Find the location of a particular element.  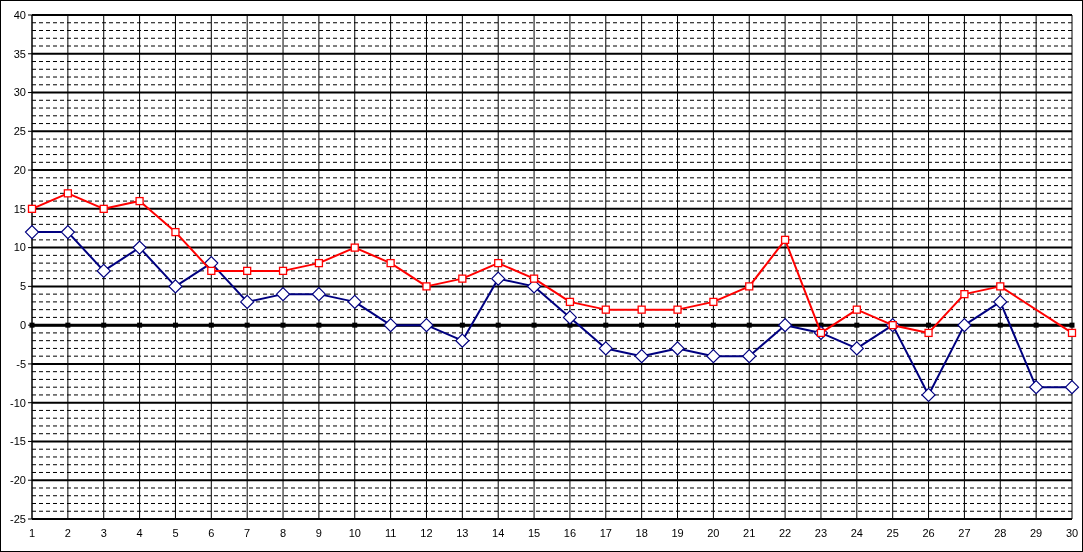

x-tick-label: 23 is located at coordinates (821, 533).